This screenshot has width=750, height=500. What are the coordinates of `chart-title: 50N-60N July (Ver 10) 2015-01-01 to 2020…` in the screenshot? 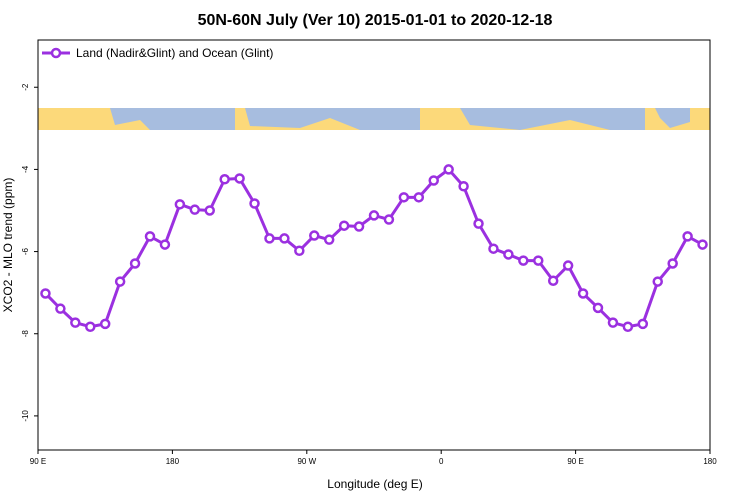 It's located at (375, 20).